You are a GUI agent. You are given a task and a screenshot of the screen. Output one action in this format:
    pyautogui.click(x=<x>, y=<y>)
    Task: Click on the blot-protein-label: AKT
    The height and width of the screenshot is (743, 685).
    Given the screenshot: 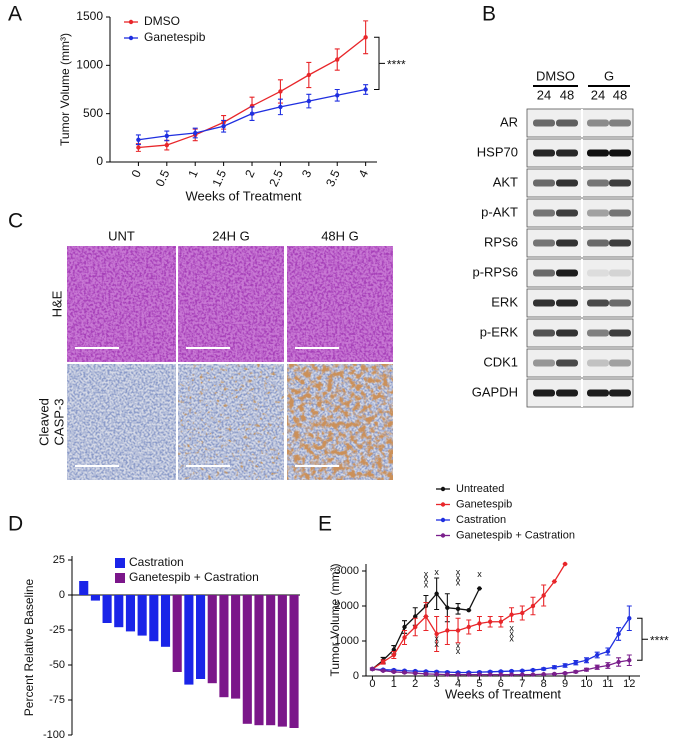 What is the action you would take?
    pyautogui.click(x=505, y=181)
    